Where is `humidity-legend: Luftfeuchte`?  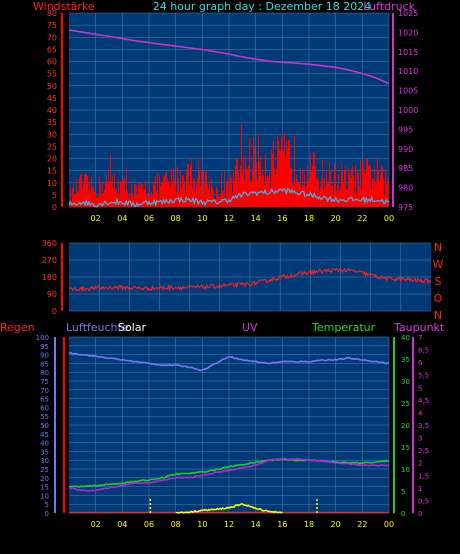 humidity-legend: Luftfeuchte is located at coordinates (97, 327).